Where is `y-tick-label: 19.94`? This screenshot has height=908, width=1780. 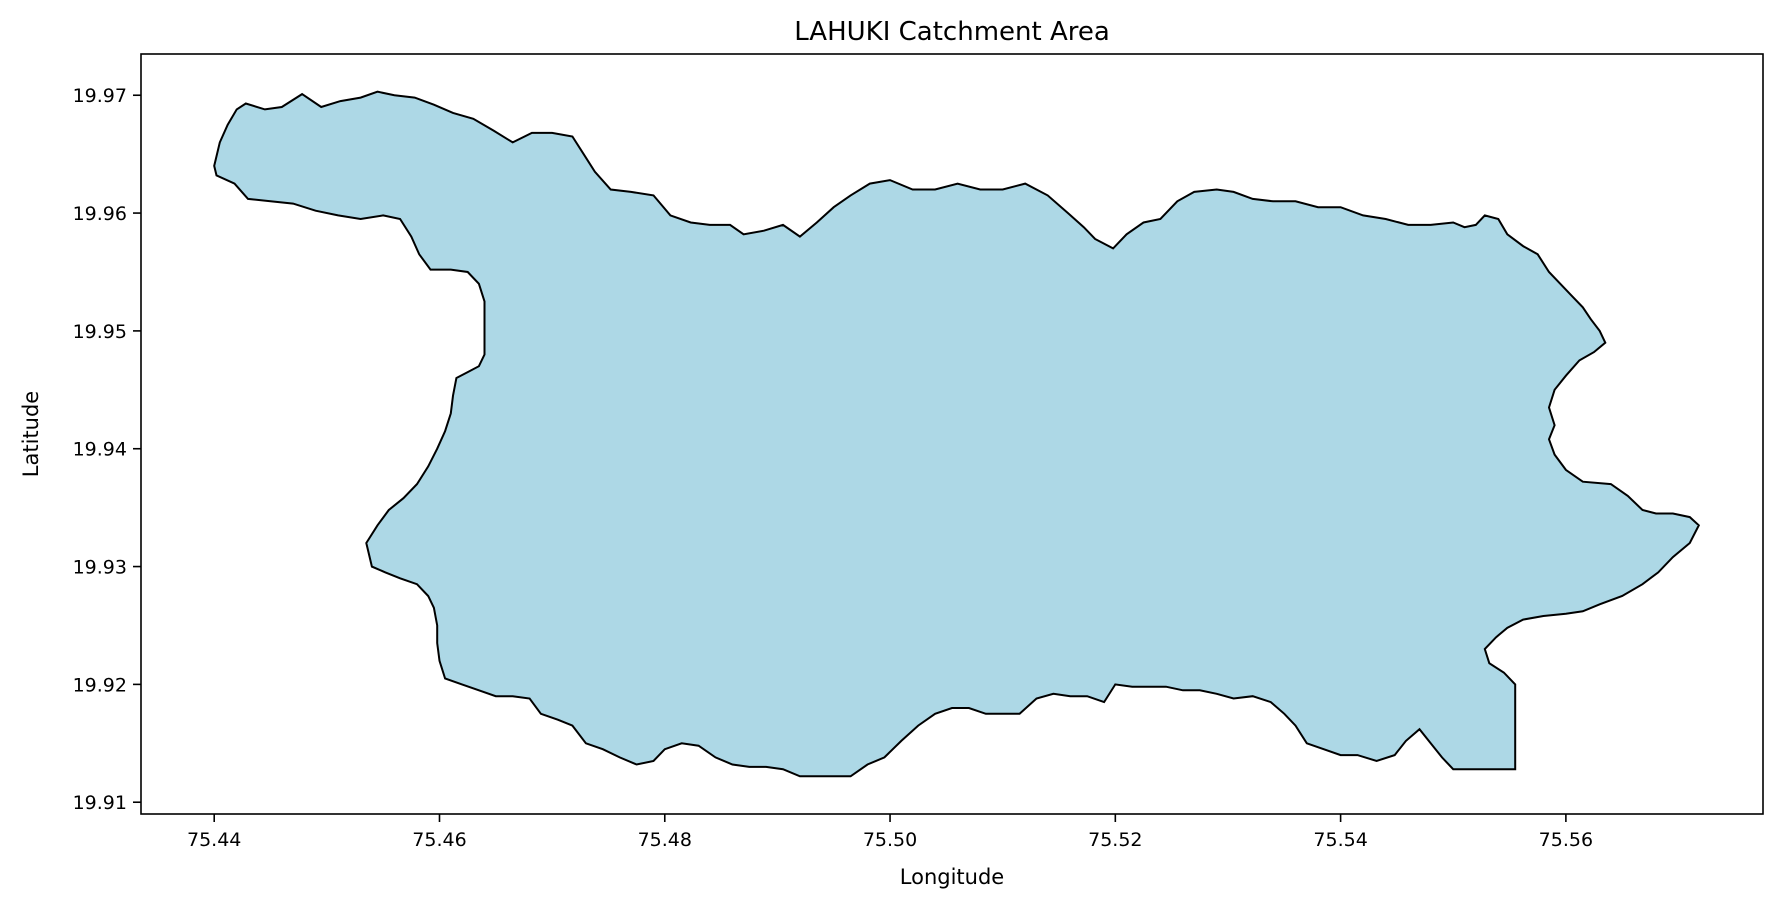 y-tick-label: 19.94 is located at coordinates (100, 450).